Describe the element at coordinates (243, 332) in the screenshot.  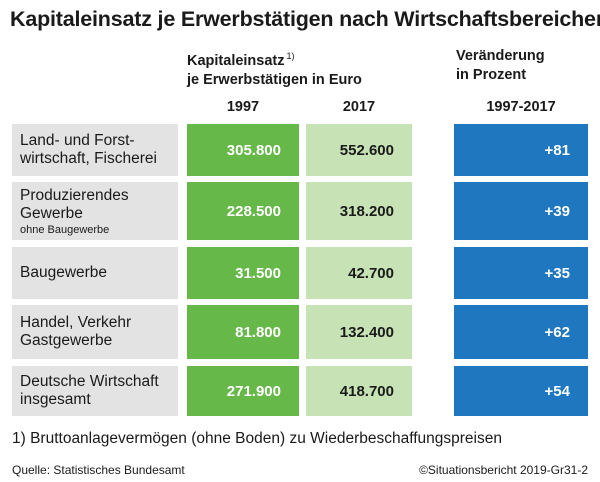
I see `value-cell-1997: 81.800` at that location.